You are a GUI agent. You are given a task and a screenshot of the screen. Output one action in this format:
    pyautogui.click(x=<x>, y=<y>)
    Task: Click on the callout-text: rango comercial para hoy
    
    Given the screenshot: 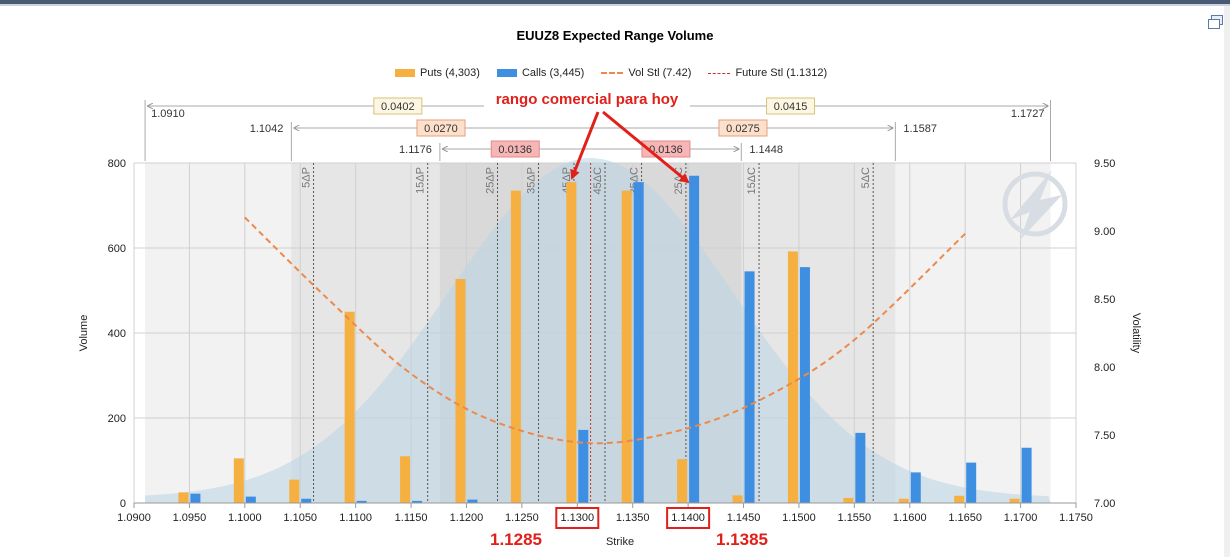 What is the action you would take?
    pyautogui.click(x=587, y=99)
    